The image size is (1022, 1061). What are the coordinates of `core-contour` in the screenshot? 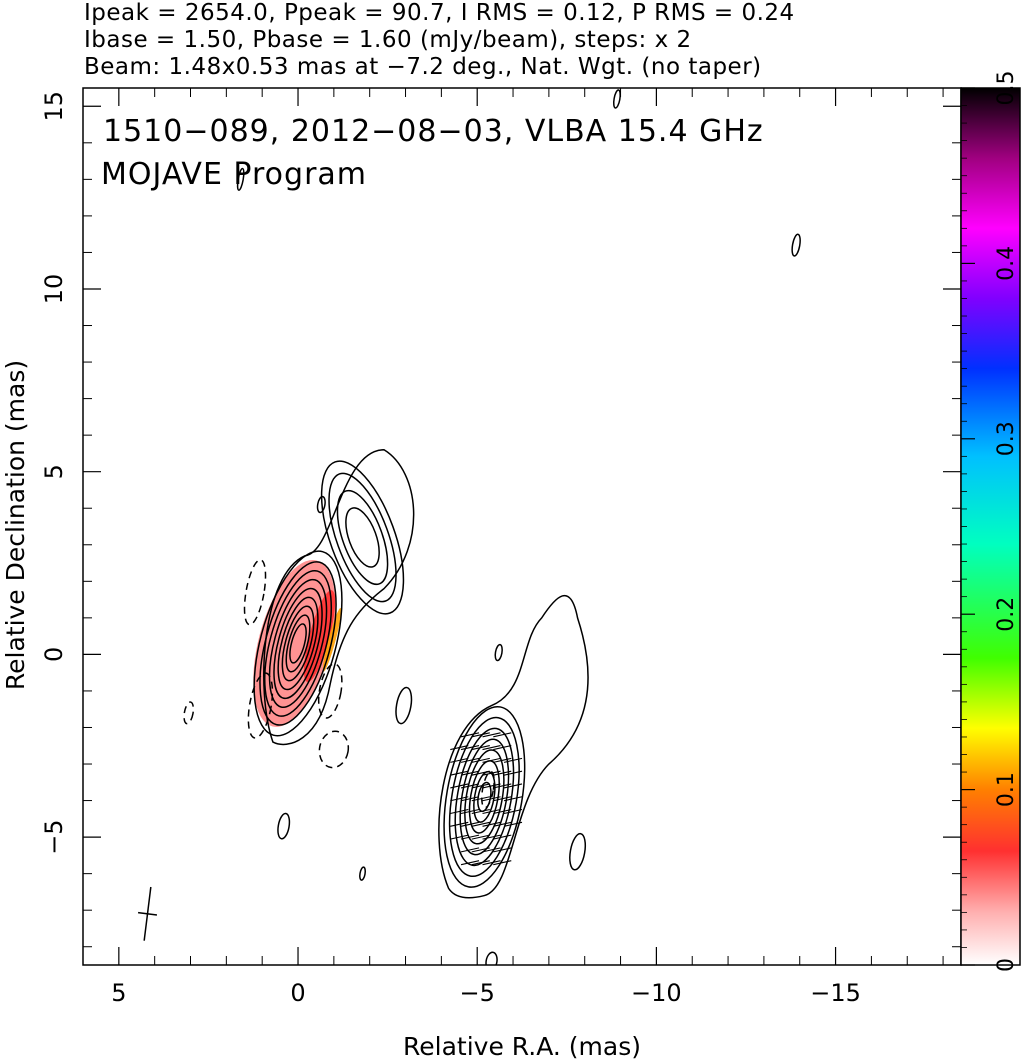 It's located at (298, 643).